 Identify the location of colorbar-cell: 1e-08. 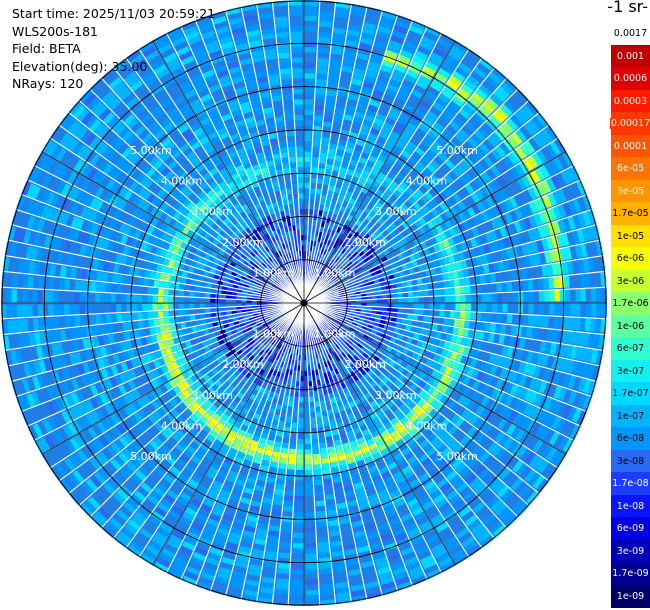
(630, 506).